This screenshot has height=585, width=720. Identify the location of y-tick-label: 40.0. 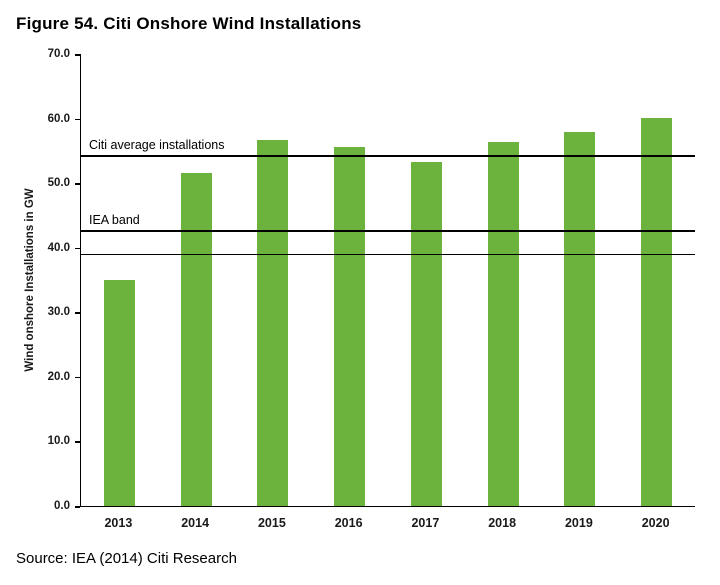
(58, 247).